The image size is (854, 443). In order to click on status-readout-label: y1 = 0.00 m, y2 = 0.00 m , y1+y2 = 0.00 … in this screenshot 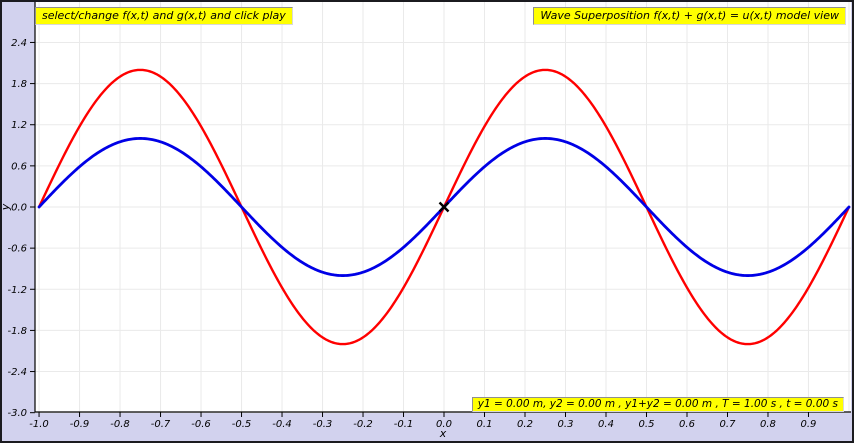, I will do `click(657, 404)`.